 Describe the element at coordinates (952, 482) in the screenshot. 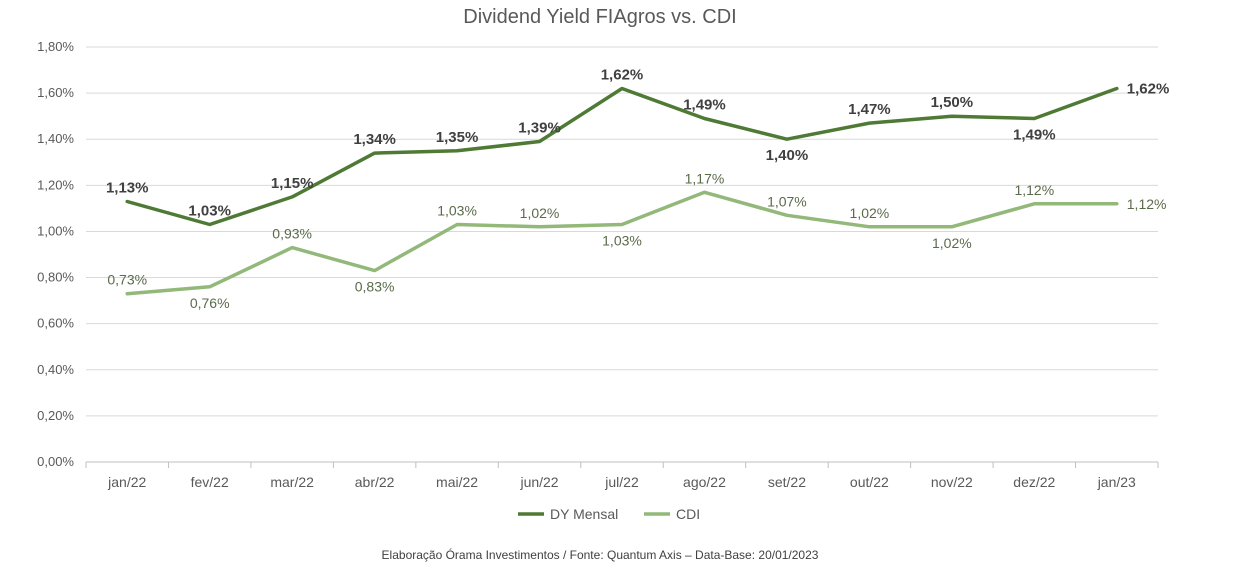

I see `x-tick-label: nov/22` at that location.